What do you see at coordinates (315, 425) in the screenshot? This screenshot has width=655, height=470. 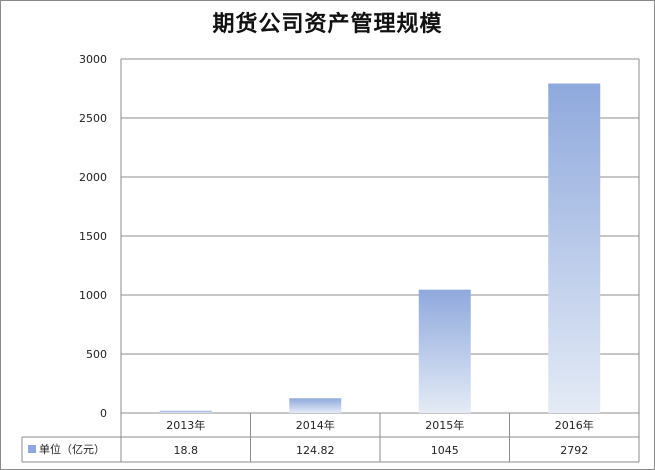 I see `x-category-label: 2014年` at bounding box center [315, 425].